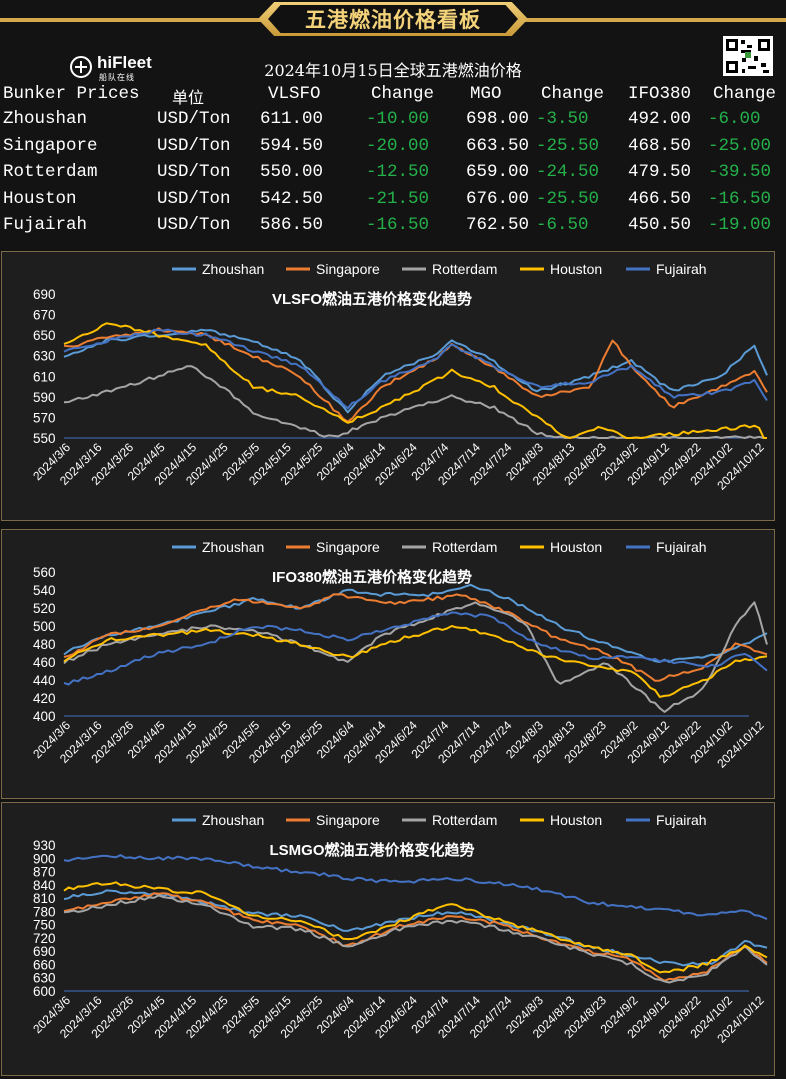 This screenshot has height=1079, width=786. What do you see at coordinates (660, 119) in the screenshot?
I see `cell-ifo380: 492.00` at bounding box center [660, 119].